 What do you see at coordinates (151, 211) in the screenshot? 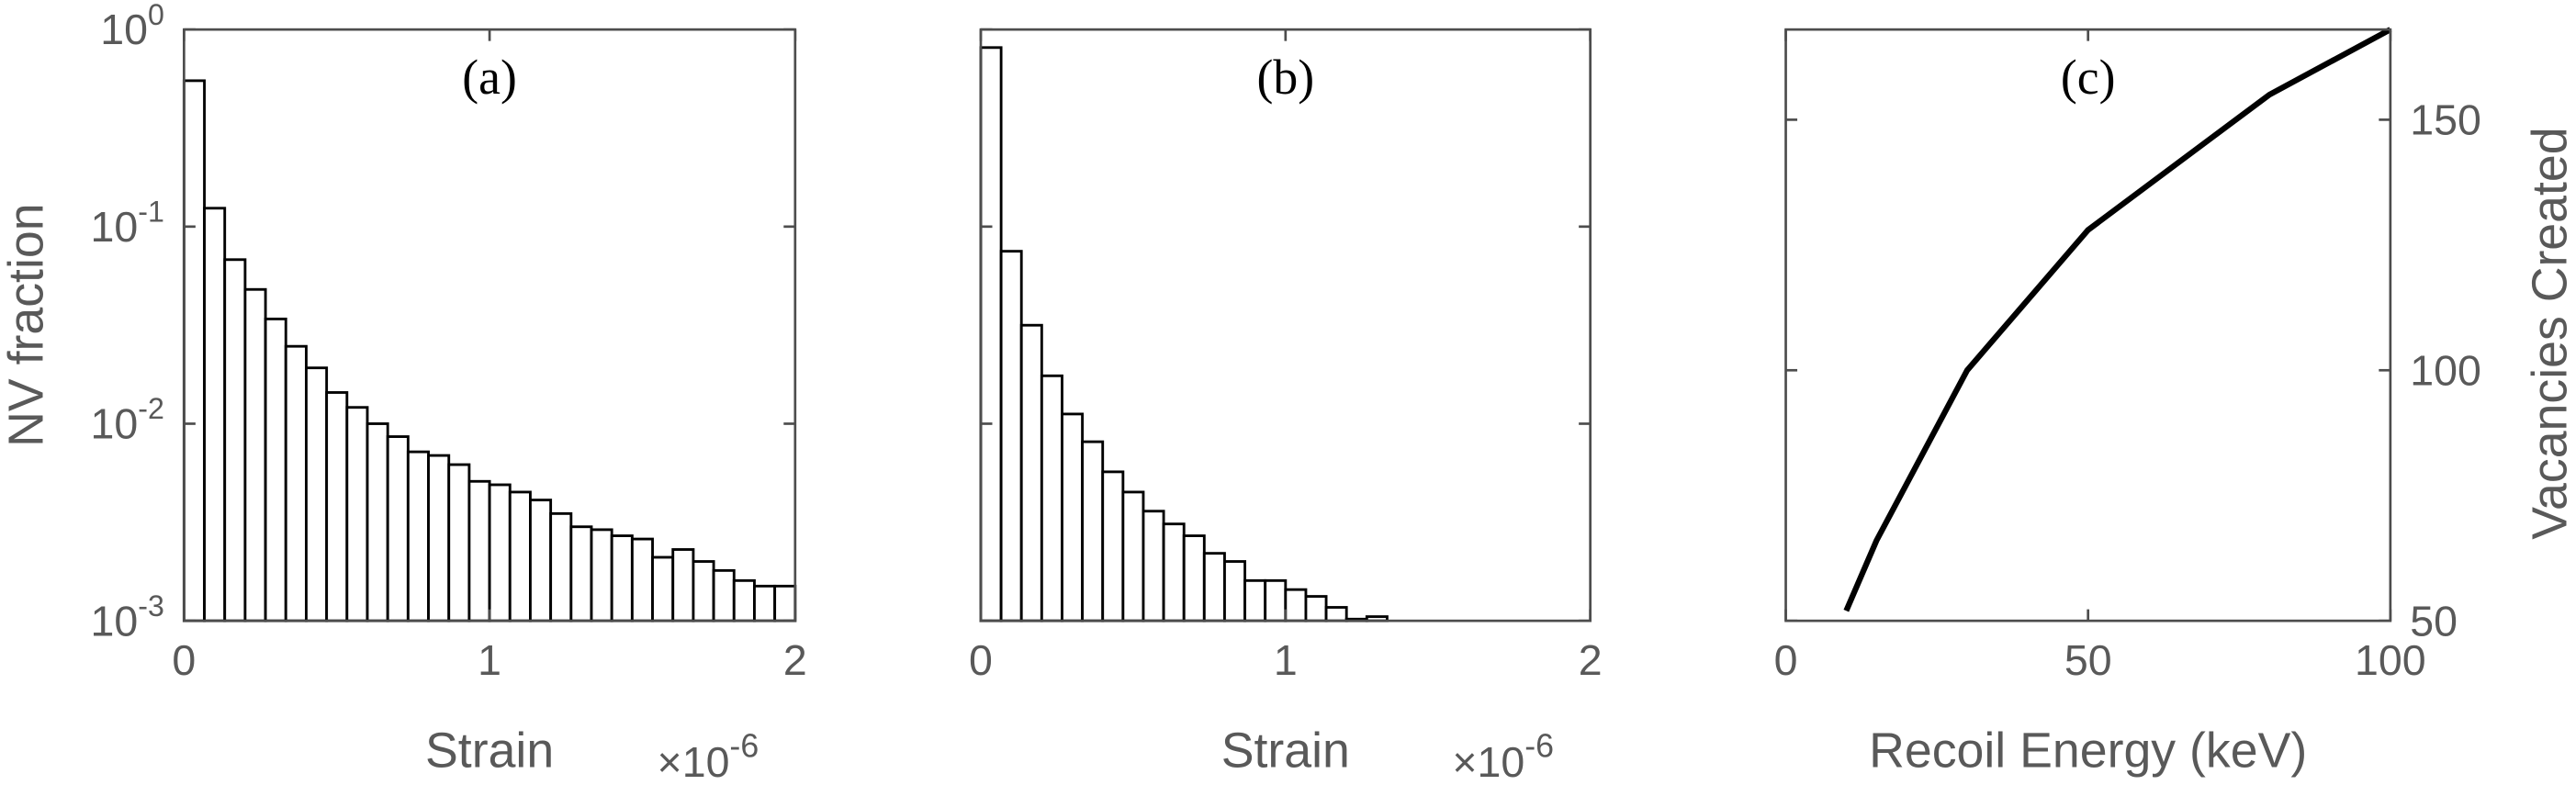
I see `y-tick-exponent: -1` at bounding box center [151, 211].